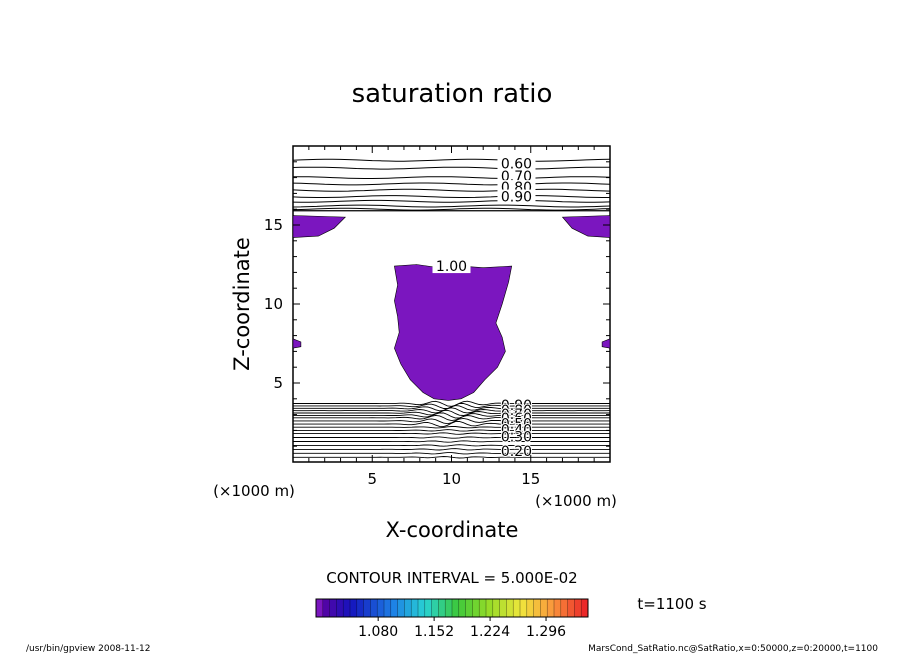 The height and width of the screenshot is (654, 904). What do you see at coordinates (451, 578) in the screenshot?
I see `contour-interval-text: CONTOUR INTERVAL = 5.000E-02` at bounding box center [451, 578].